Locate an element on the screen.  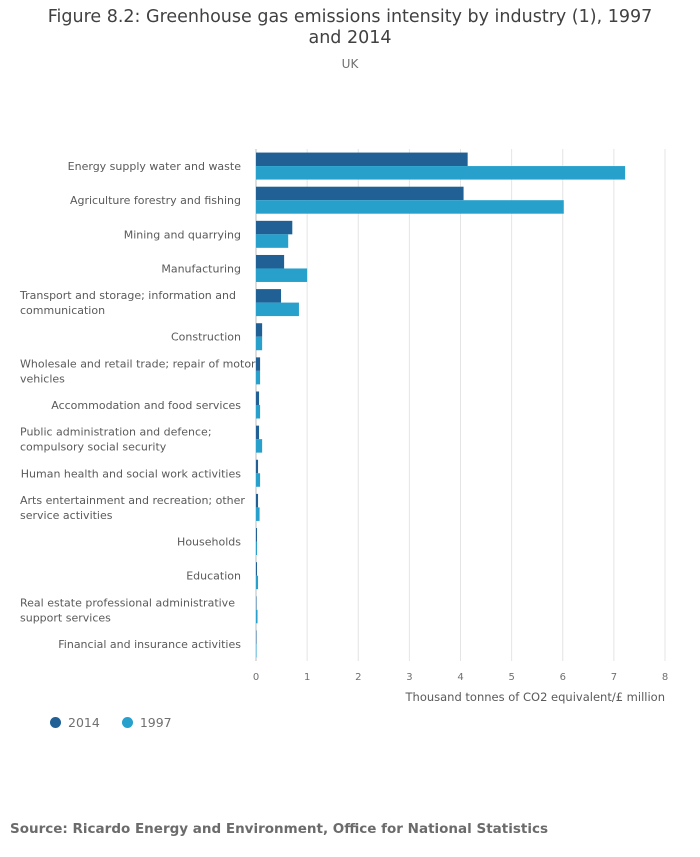
legend-item-1997: 1997 is located at coordinates (146, 722).